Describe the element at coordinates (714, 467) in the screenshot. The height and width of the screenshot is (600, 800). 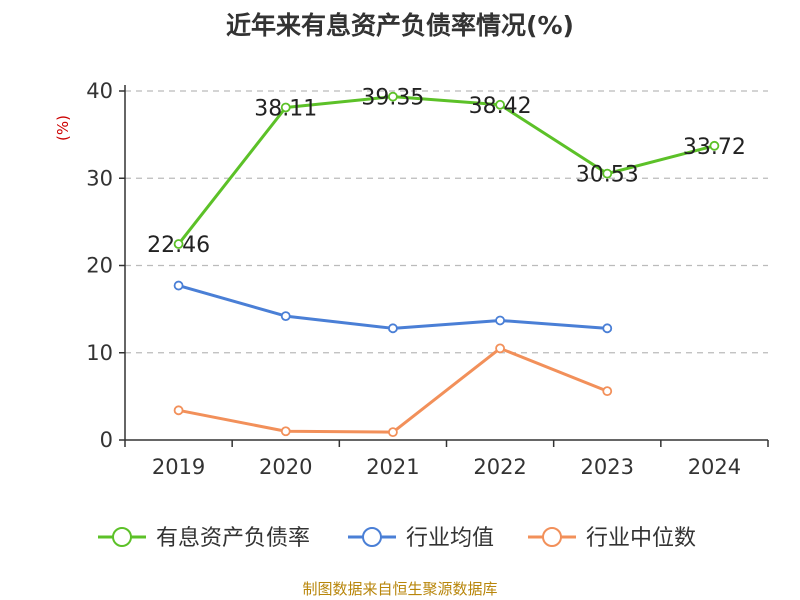
I see `x-tick-label: 2024` at that location.